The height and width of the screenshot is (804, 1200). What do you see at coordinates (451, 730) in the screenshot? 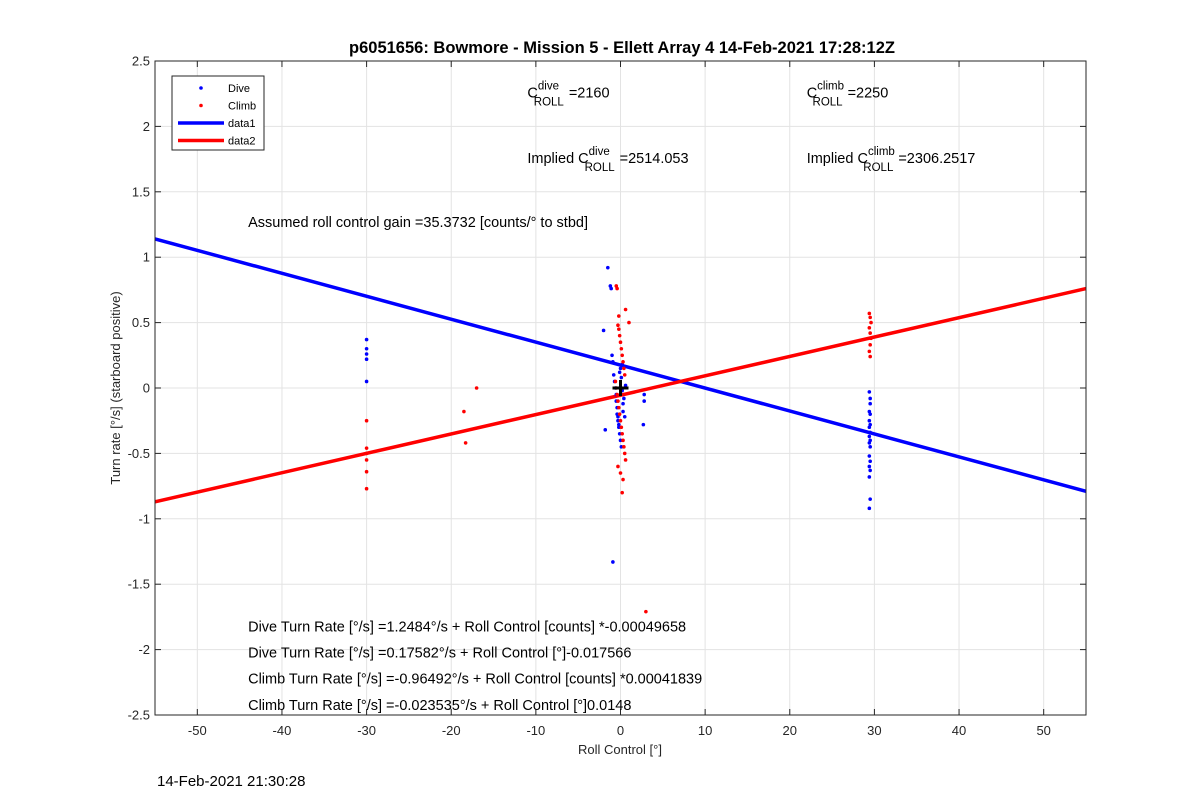
I see `x-tick-label: -20` at bounding box center [451, 730].